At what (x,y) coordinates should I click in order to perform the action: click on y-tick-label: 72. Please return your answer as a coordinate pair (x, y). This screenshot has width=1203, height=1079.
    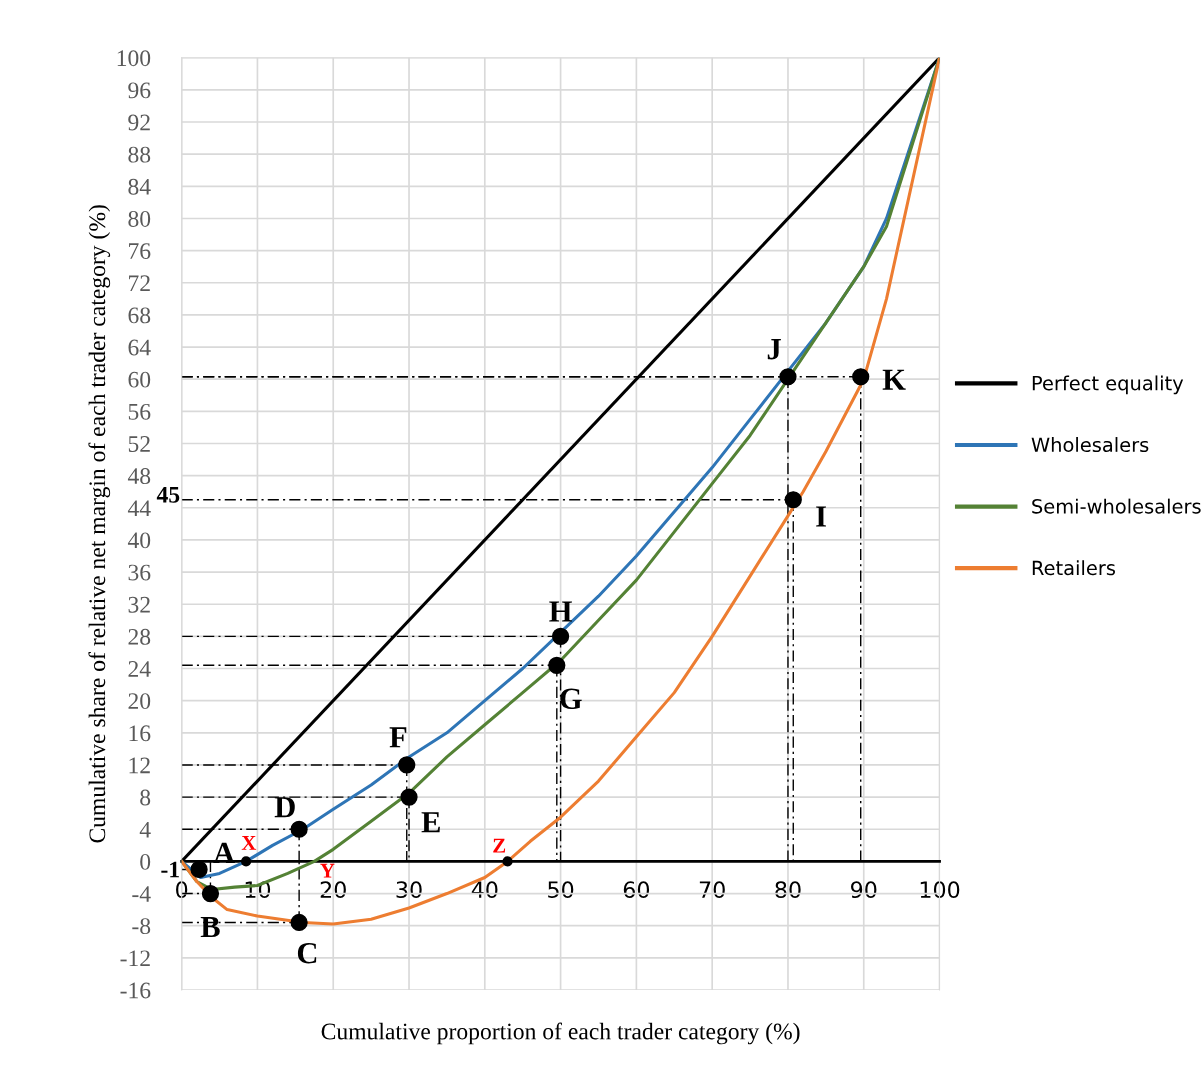
    Looking at the image, I should click on (139, 283).